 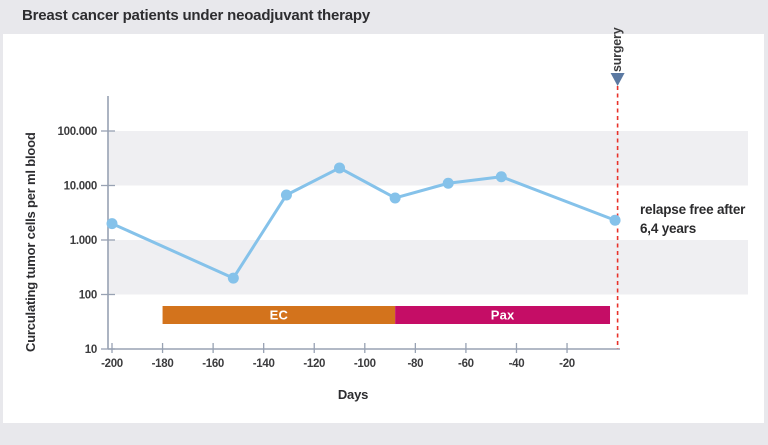 What do you see at coordinates (617, 79) in the screenshot?
I see `surgery-arrow-icon` at bounding box center [617, 79].